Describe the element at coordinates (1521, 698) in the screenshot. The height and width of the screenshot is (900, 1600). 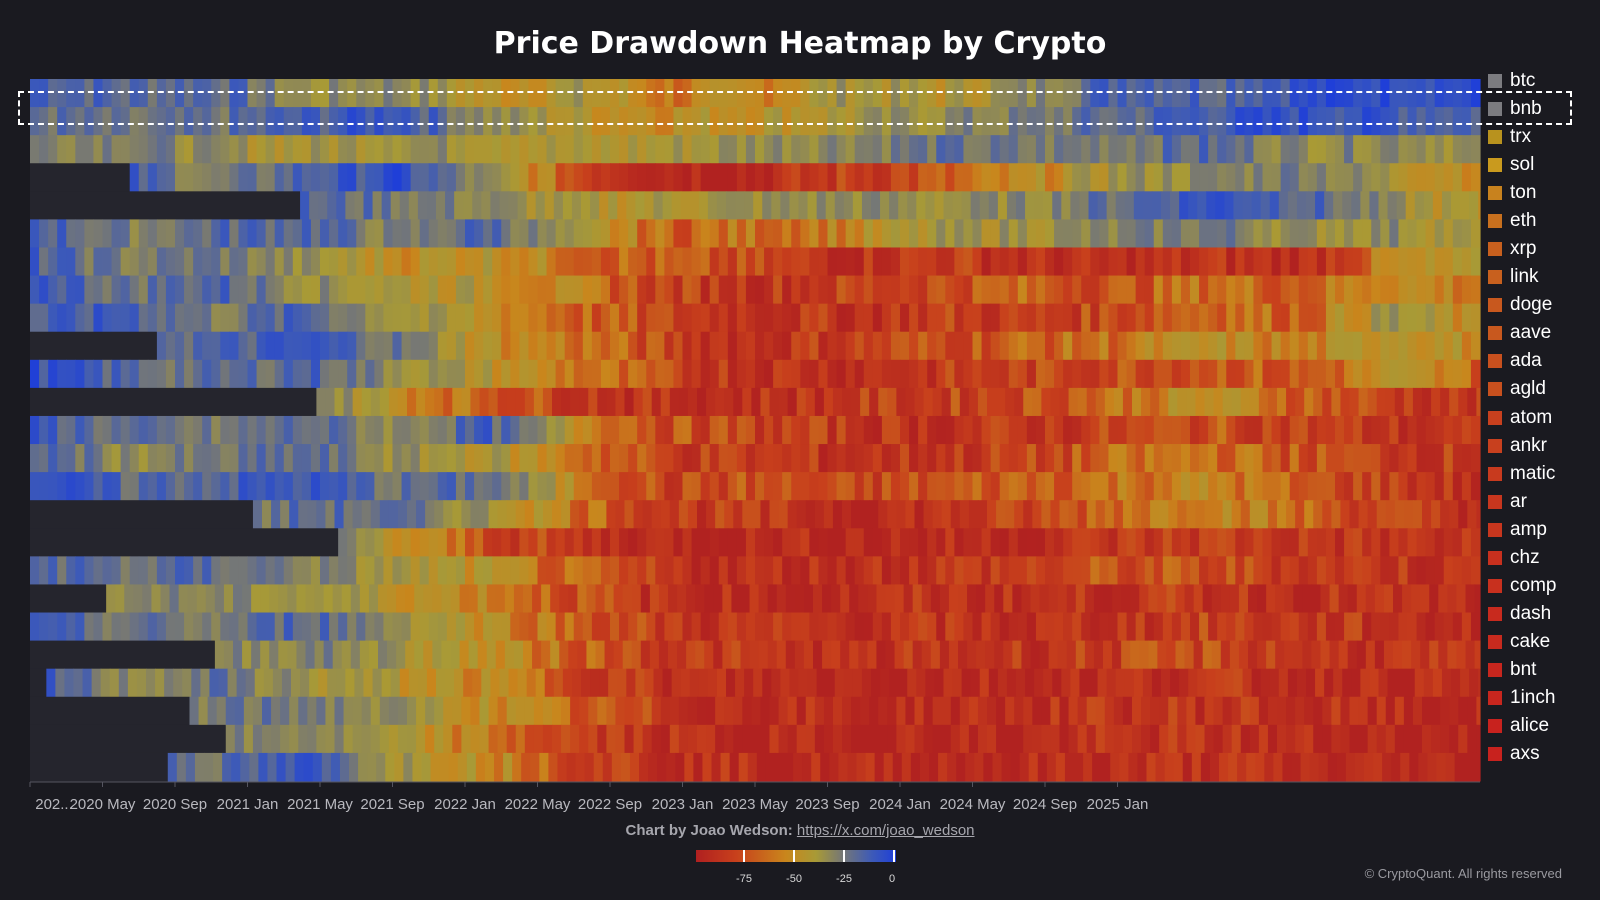
I see `legend-item-1inch: 1inch` at that location.